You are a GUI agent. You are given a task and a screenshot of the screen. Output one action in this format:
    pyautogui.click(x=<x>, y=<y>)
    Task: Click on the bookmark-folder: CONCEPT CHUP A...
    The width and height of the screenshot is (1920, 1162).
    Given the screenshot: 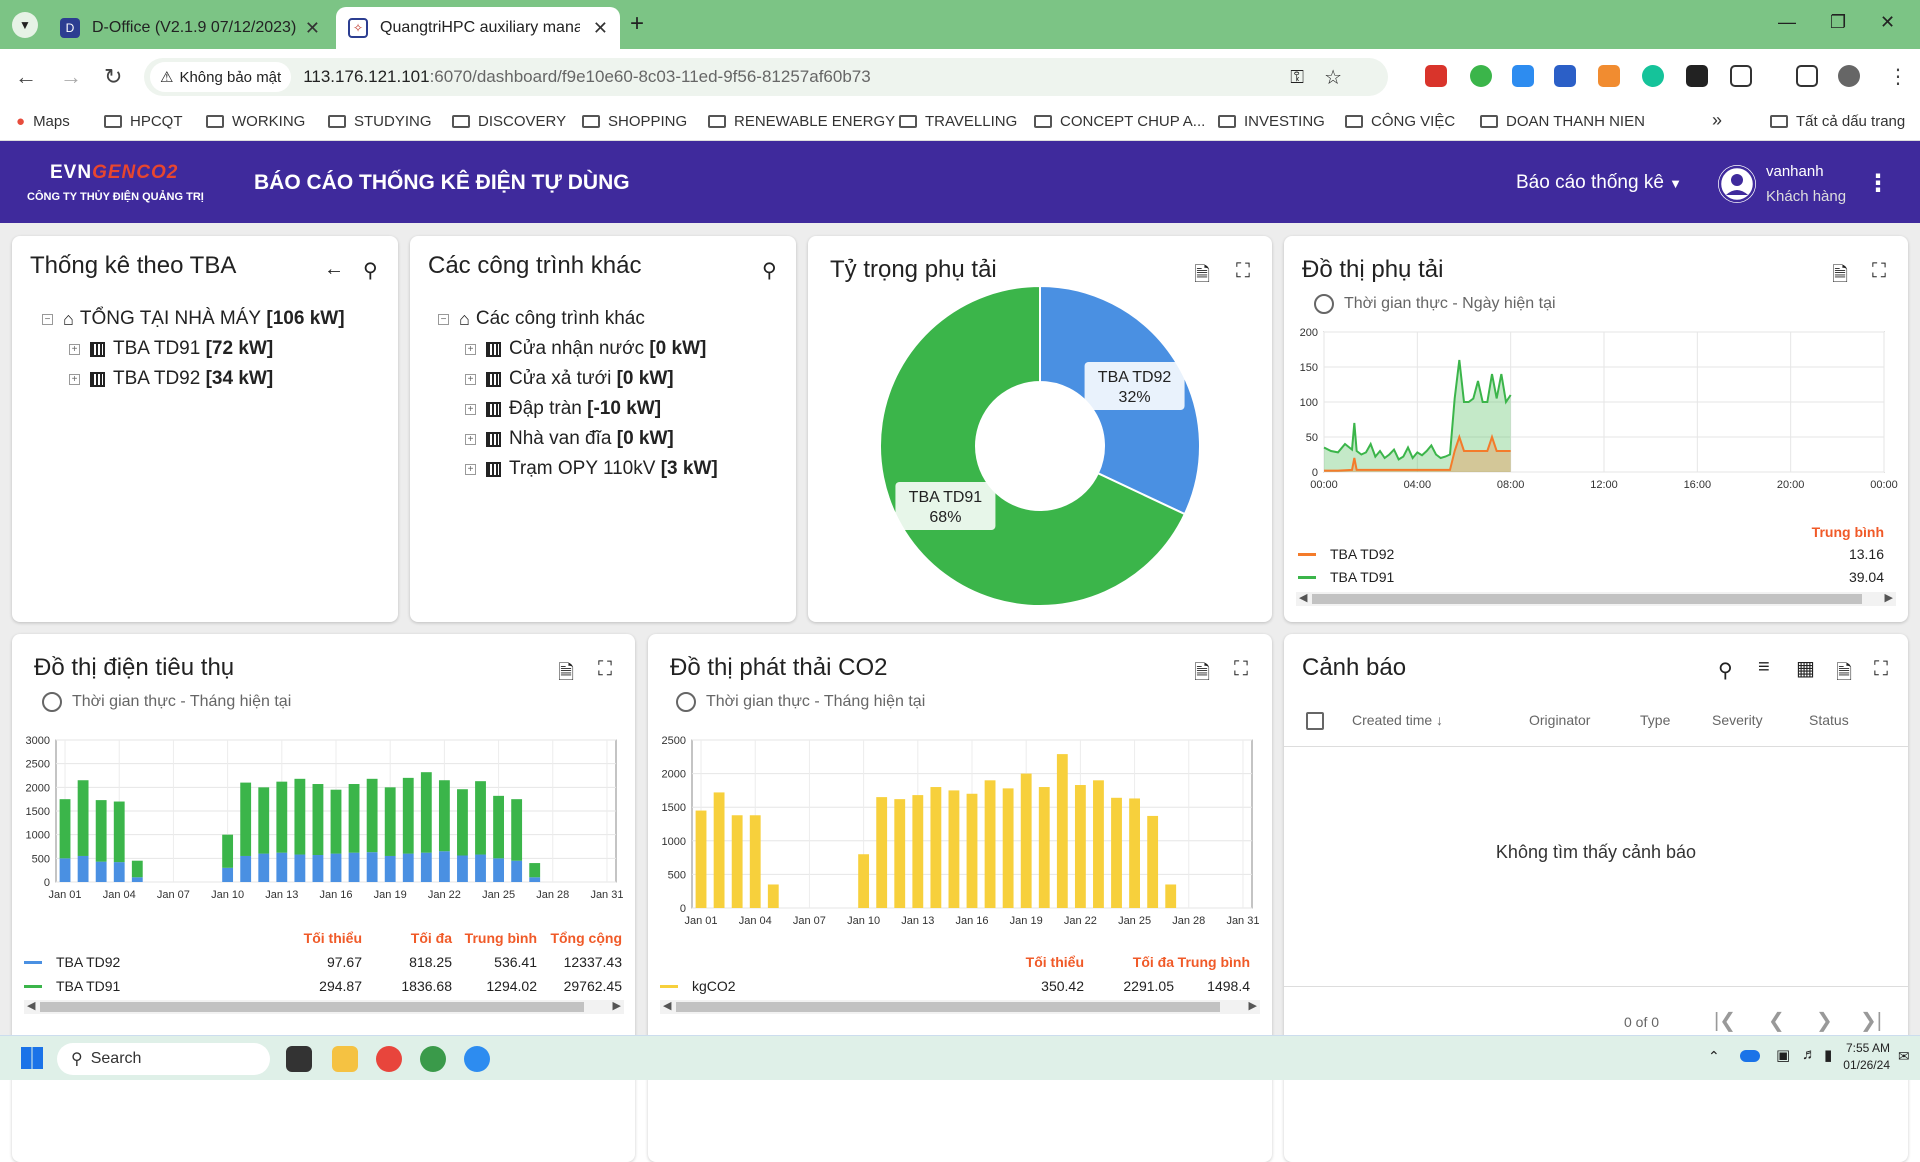 What is the action you would take?
    pyautogui.click(x=1119, y=121)
    